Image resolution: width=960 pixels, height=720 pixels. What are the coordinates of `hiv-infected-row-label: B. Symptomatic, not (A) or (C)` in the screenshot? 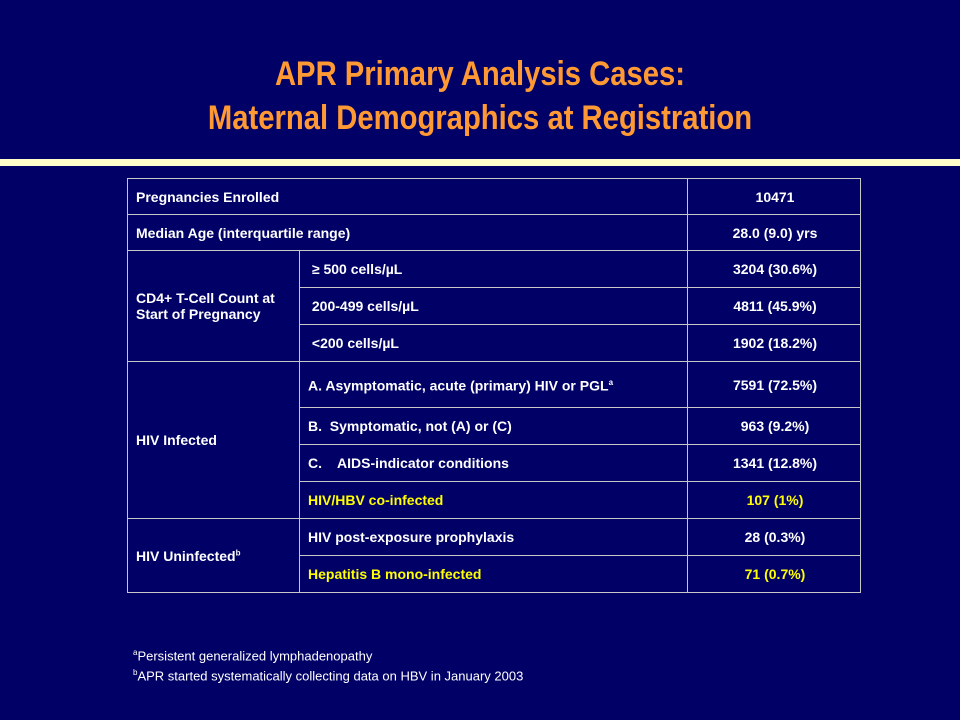 It's located at (493, 426).